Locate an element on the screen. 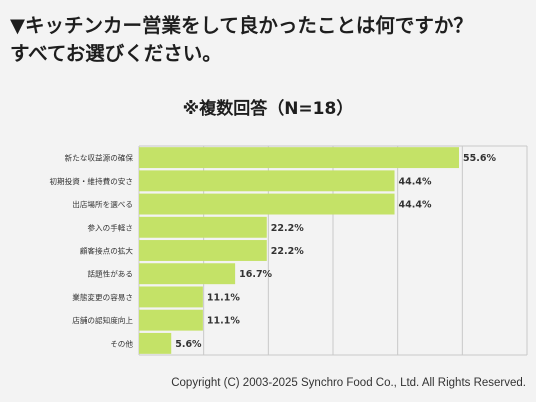 Image resolution: width=536 pixels, height=402 pixels. category-label: 出店場所を選べる is located at coordinates (102, 204).